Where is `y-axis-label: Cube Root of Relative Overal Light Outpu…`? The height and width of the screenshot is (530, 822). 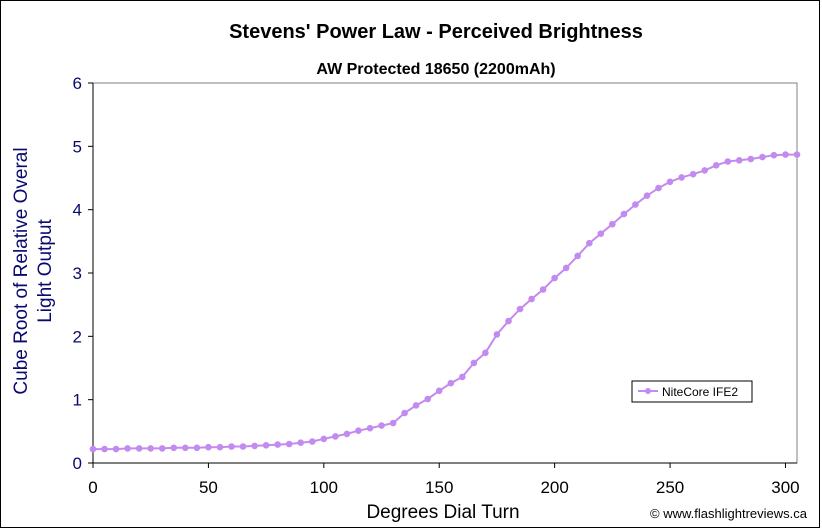 y-axis-label: Cube Root of Relative Overal Light Outpu… is located at coordinates (33, 270).